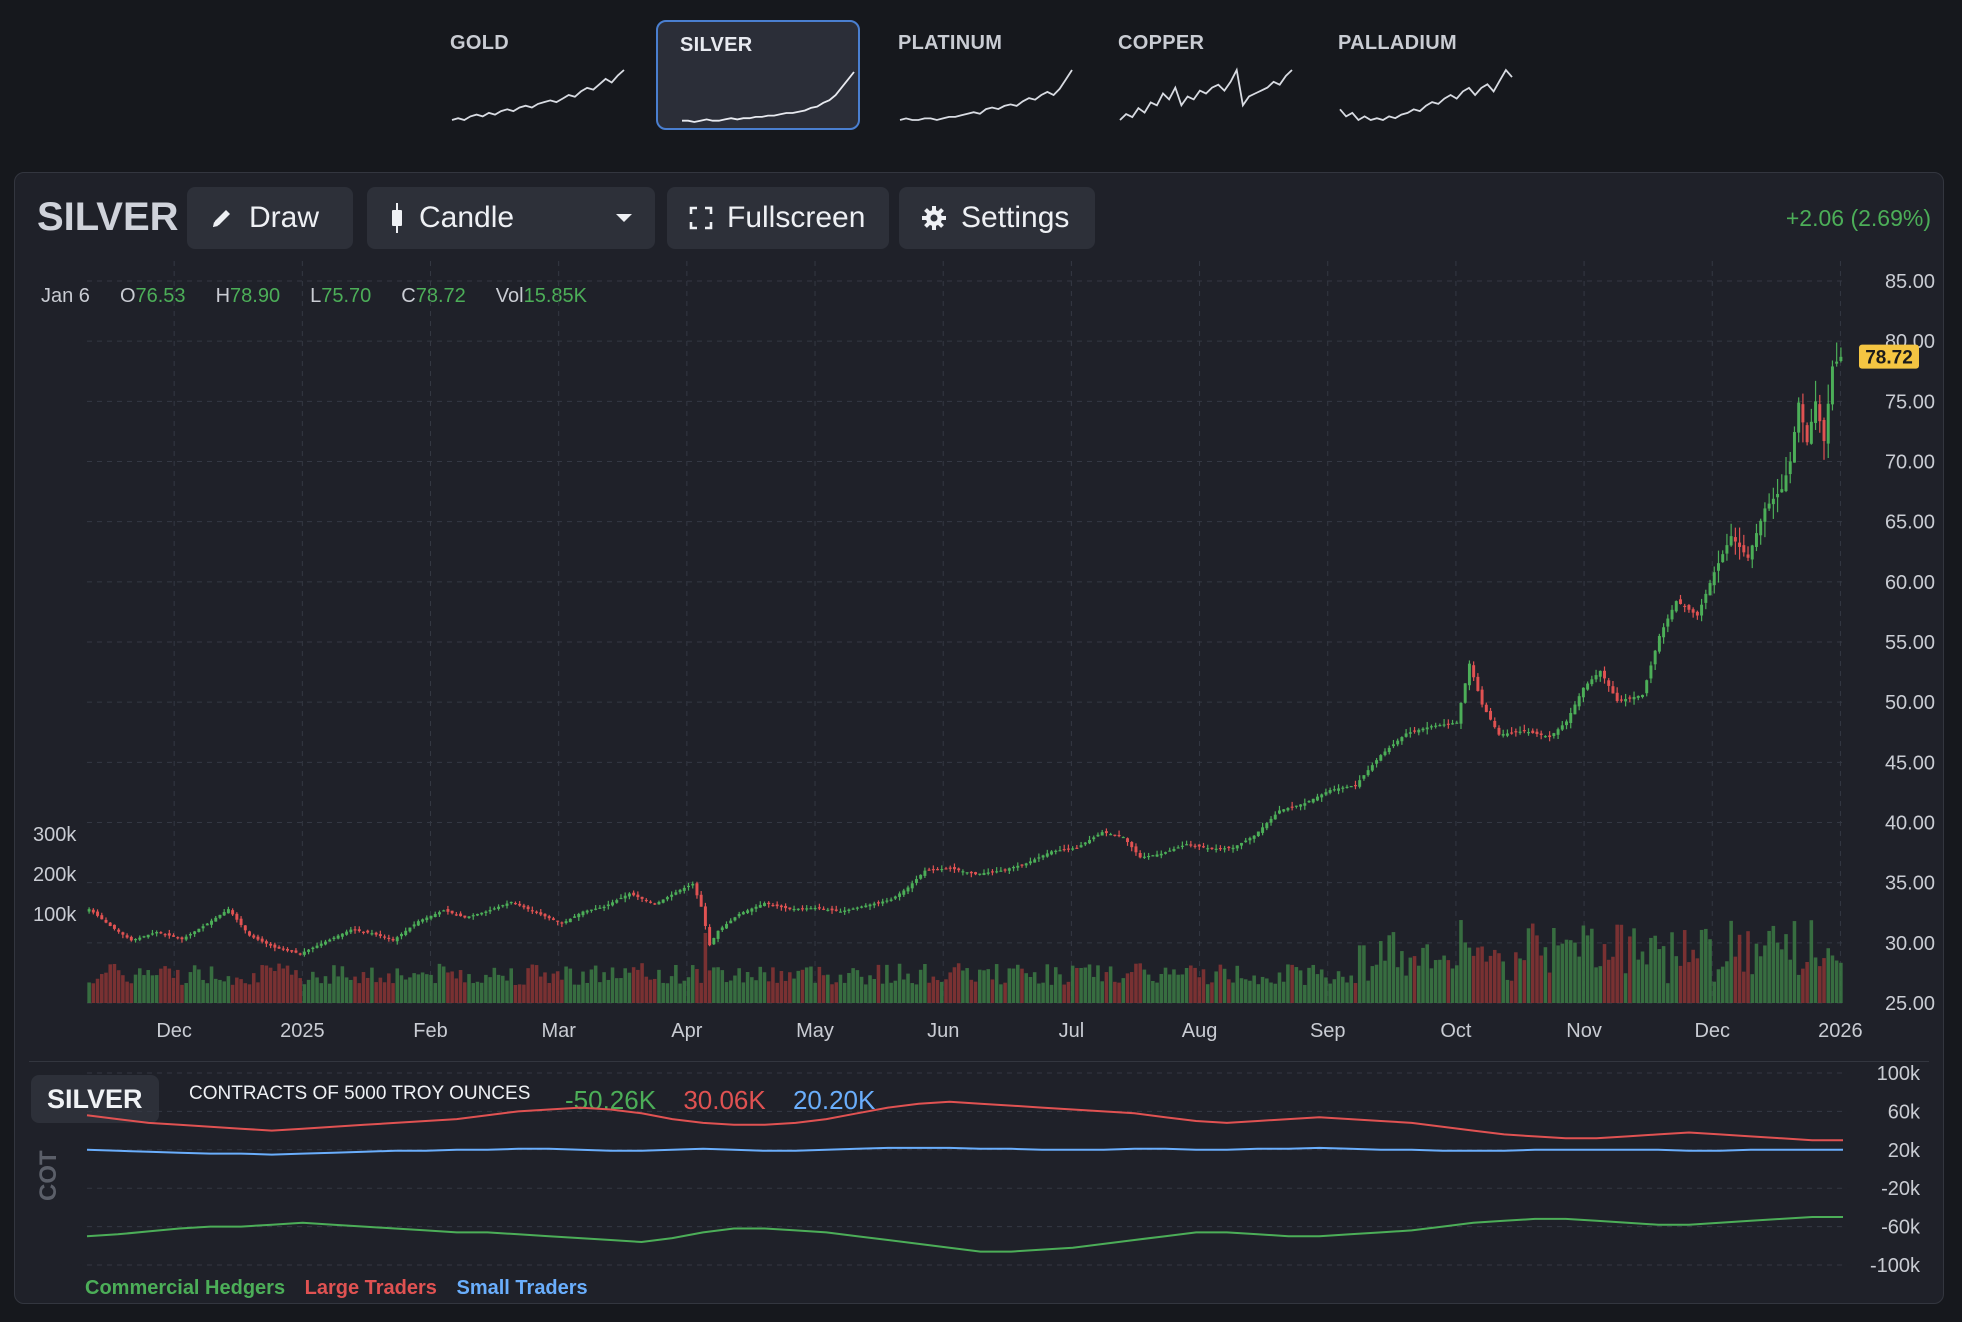  Describe the element at coordinates (509, 296) in the screenshot. I see `volume-label: Vol` at that location.